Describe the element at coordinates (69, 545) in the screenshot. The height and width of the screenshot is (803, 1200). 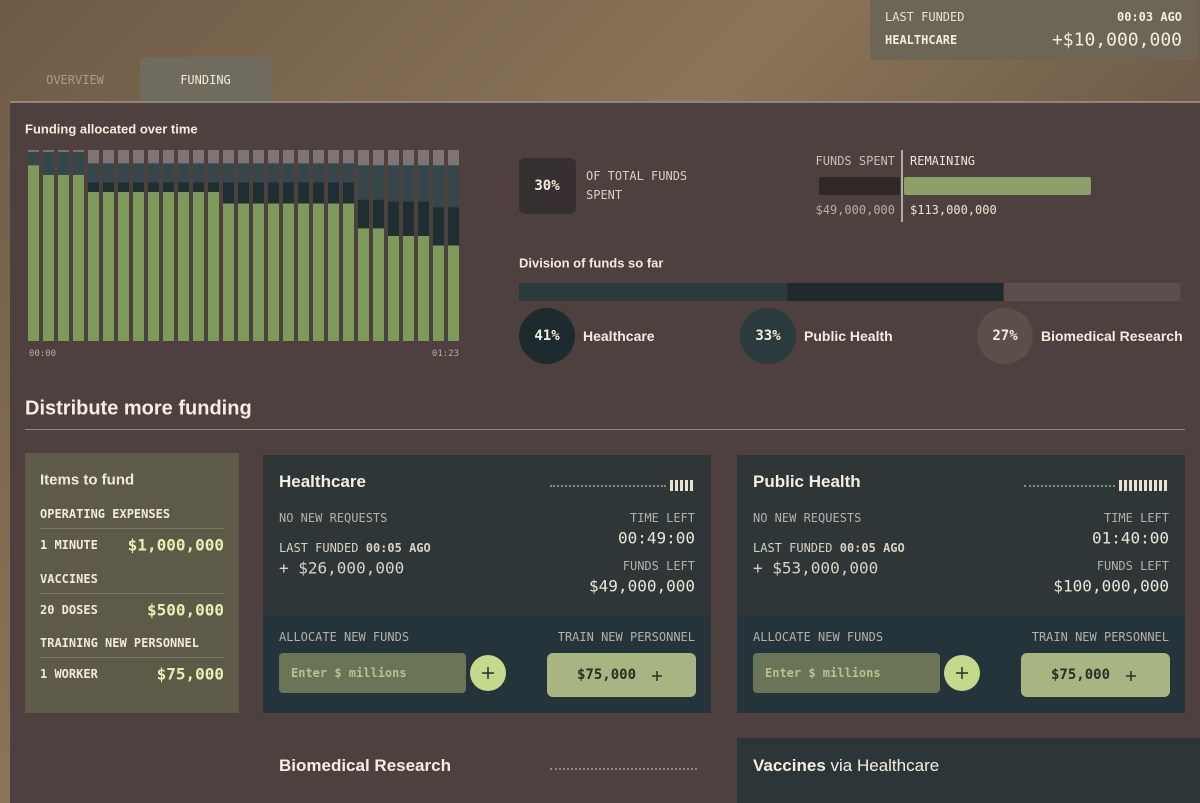
I see `item-unit: 1 MINUTE` at that location.